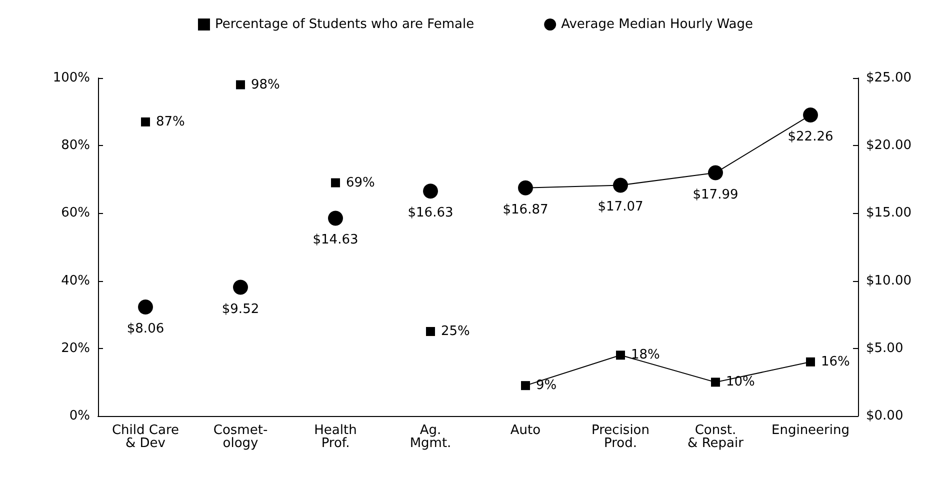  What do you see at coordinates (645, 355) in the screenshot?
I see `data-label: 18%` at bounding box center [645, 355].